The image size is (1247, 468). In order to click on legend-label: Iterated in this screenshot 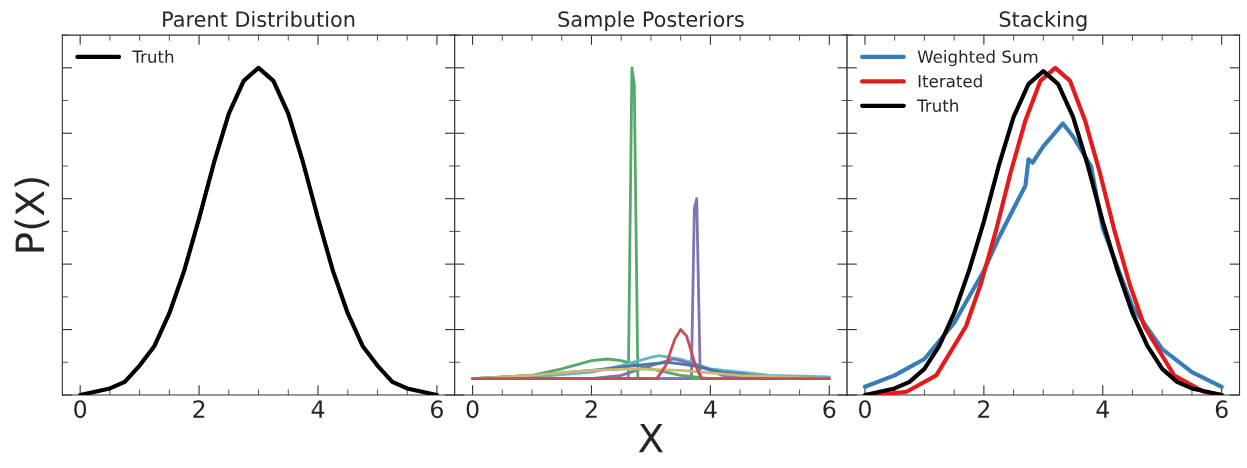, I will do `click(950, 81)`.